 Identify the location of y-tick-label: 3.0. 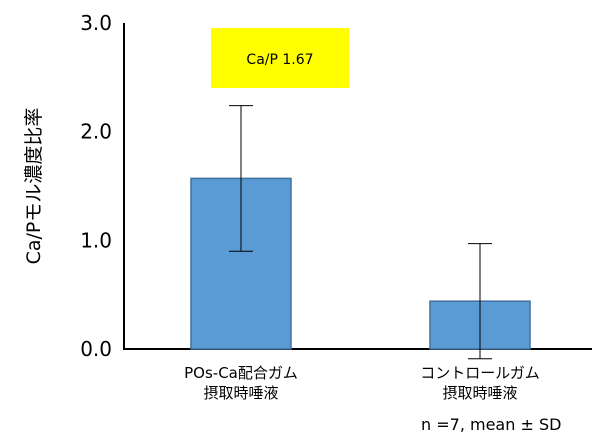
(96, 23).